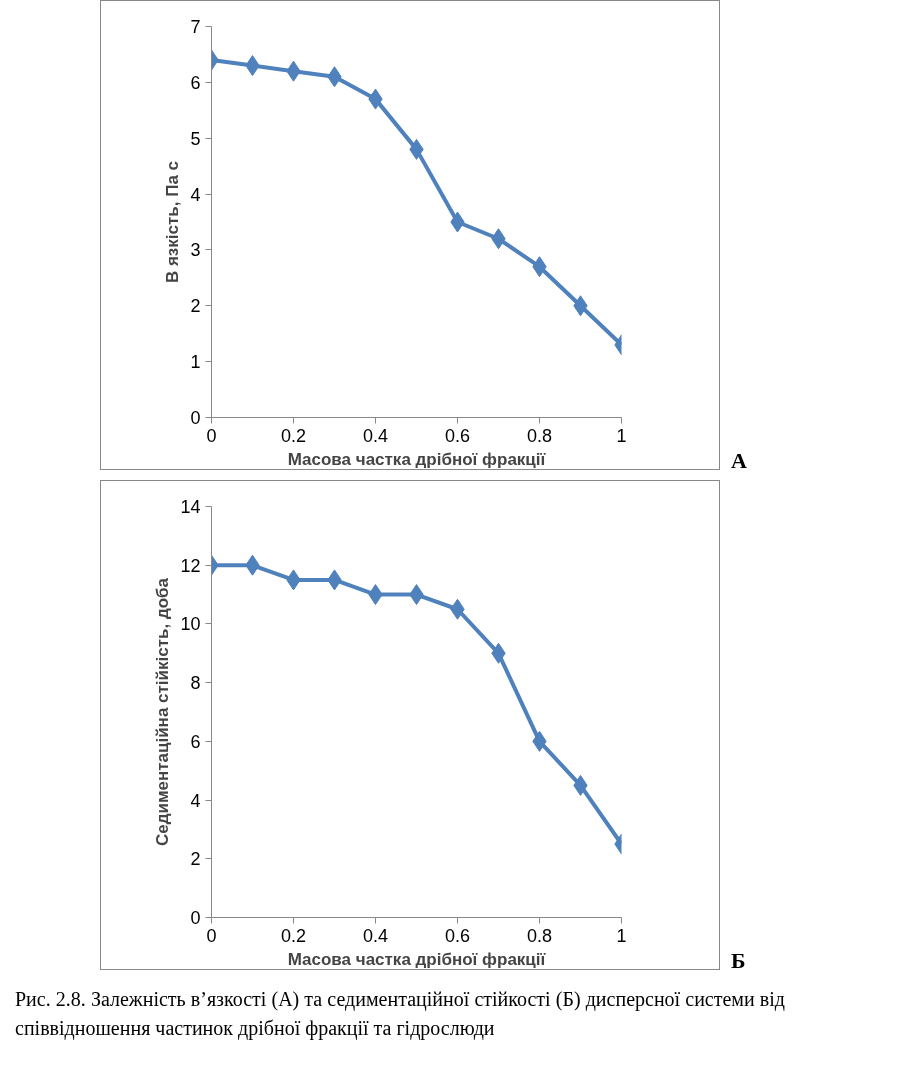 The width and height of the screenshot is (924, 1085). What do you see at coordinates (739, 461) in the screenshot?
I see `text: А` at bounding box center [739, 461].